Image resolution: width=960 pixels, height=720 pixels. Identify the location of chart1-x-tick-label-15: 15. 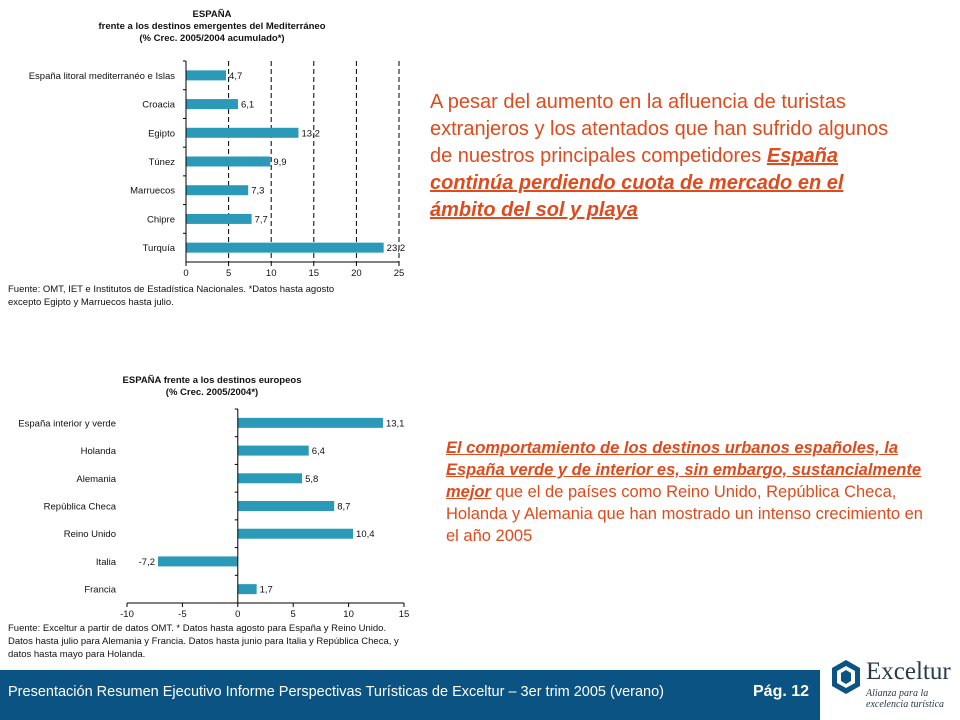
(314, 273).